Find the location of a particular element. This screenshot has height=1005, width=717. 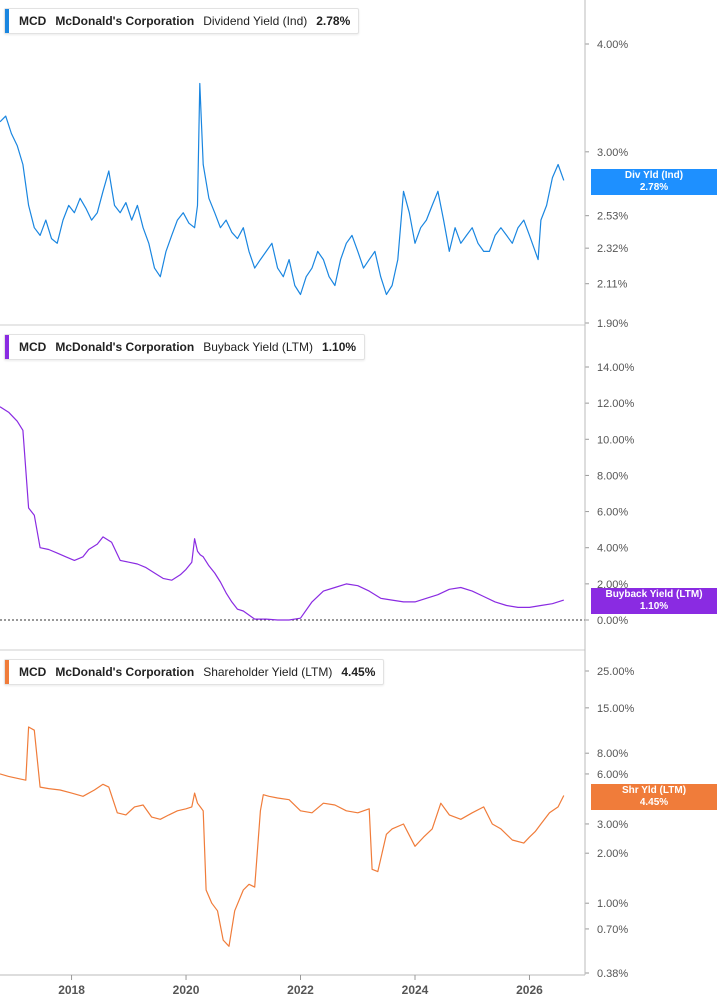

legend-last-value: 4.45% is located at coordinates (358, 672).